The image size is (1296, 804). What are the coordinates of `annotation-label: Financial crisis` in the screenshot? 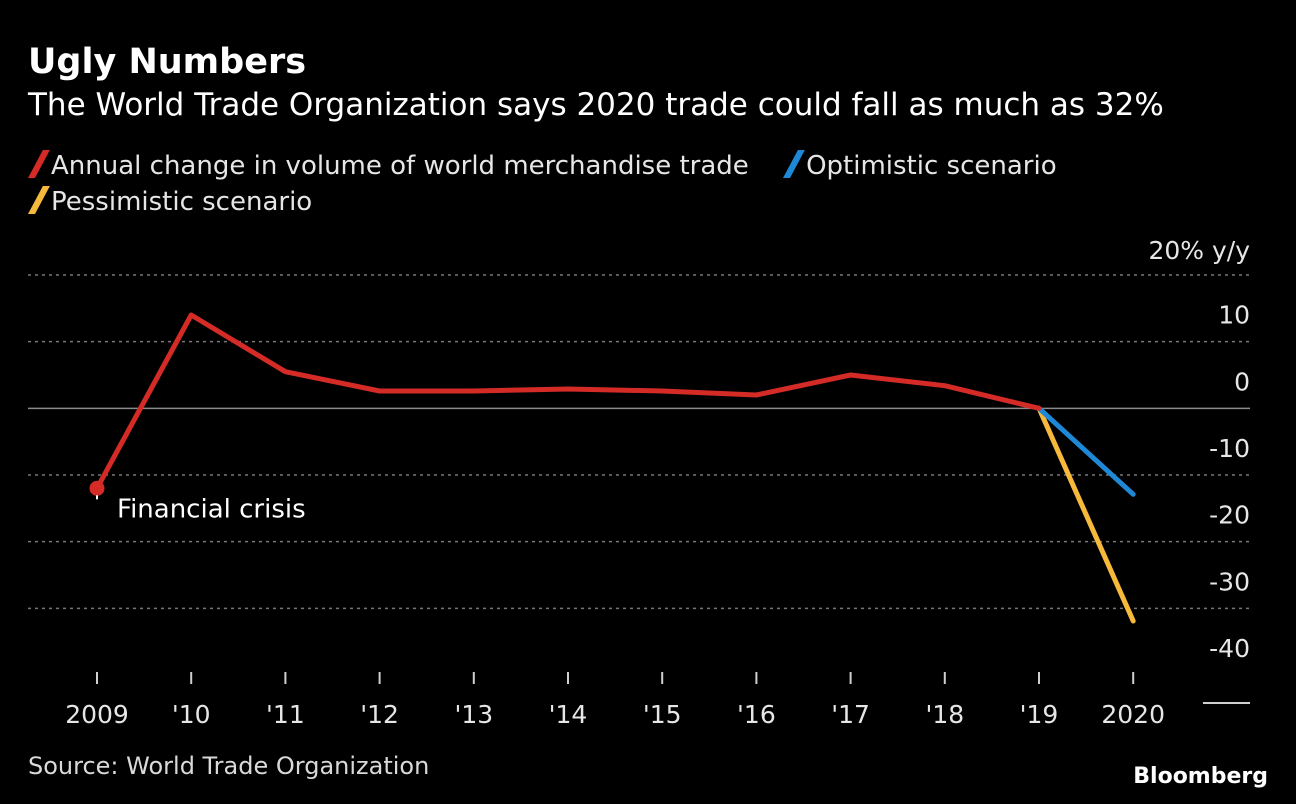 It's located at (211, 509).